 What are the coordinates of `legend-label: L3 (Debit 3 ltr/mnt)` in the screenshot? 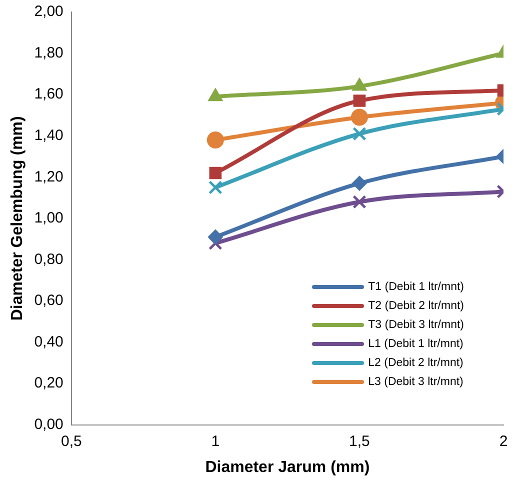 It's located at (416, 382).